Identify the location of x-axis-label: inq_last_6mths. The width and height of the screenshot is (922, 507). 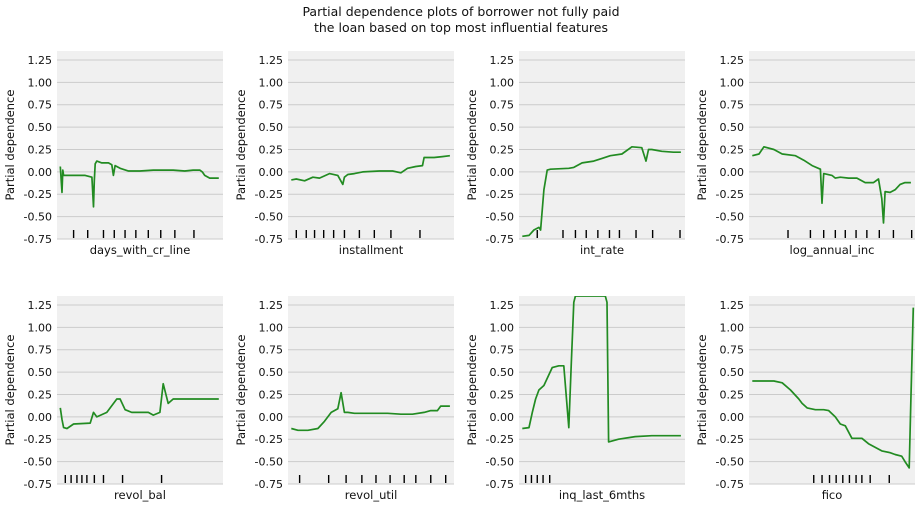
(602, 495).